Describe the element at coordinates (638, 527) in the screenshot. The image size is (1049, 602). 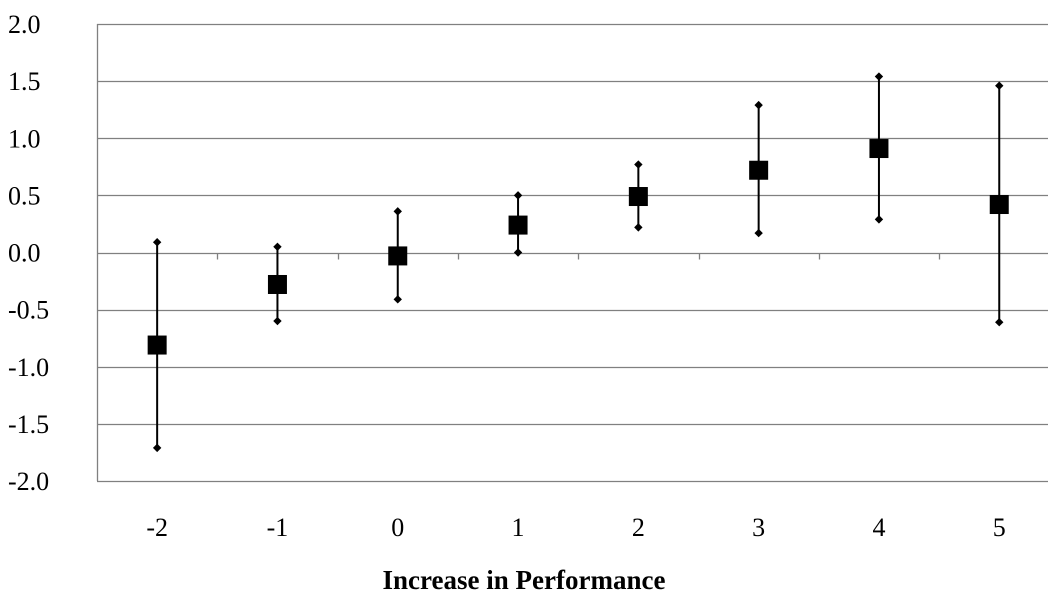
I see `x-tick-label: 2` at that location.